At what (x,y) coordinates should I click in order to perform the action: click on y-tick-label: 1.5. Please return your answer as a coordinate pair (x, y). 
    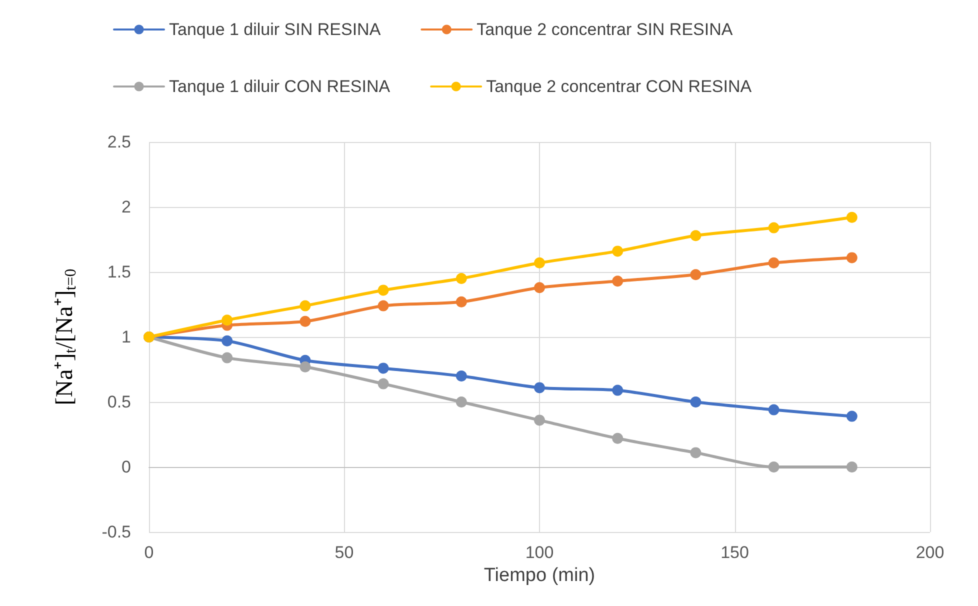
    Looking at the image, I should click on (119, 272).